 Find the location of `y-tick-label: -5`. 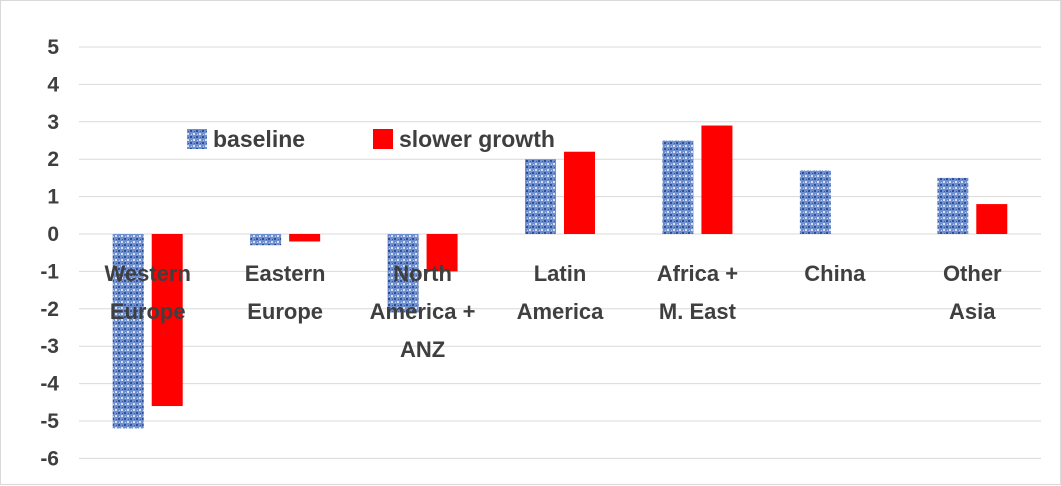

y-tick-label: -5 is located at coordinates (49, 421).